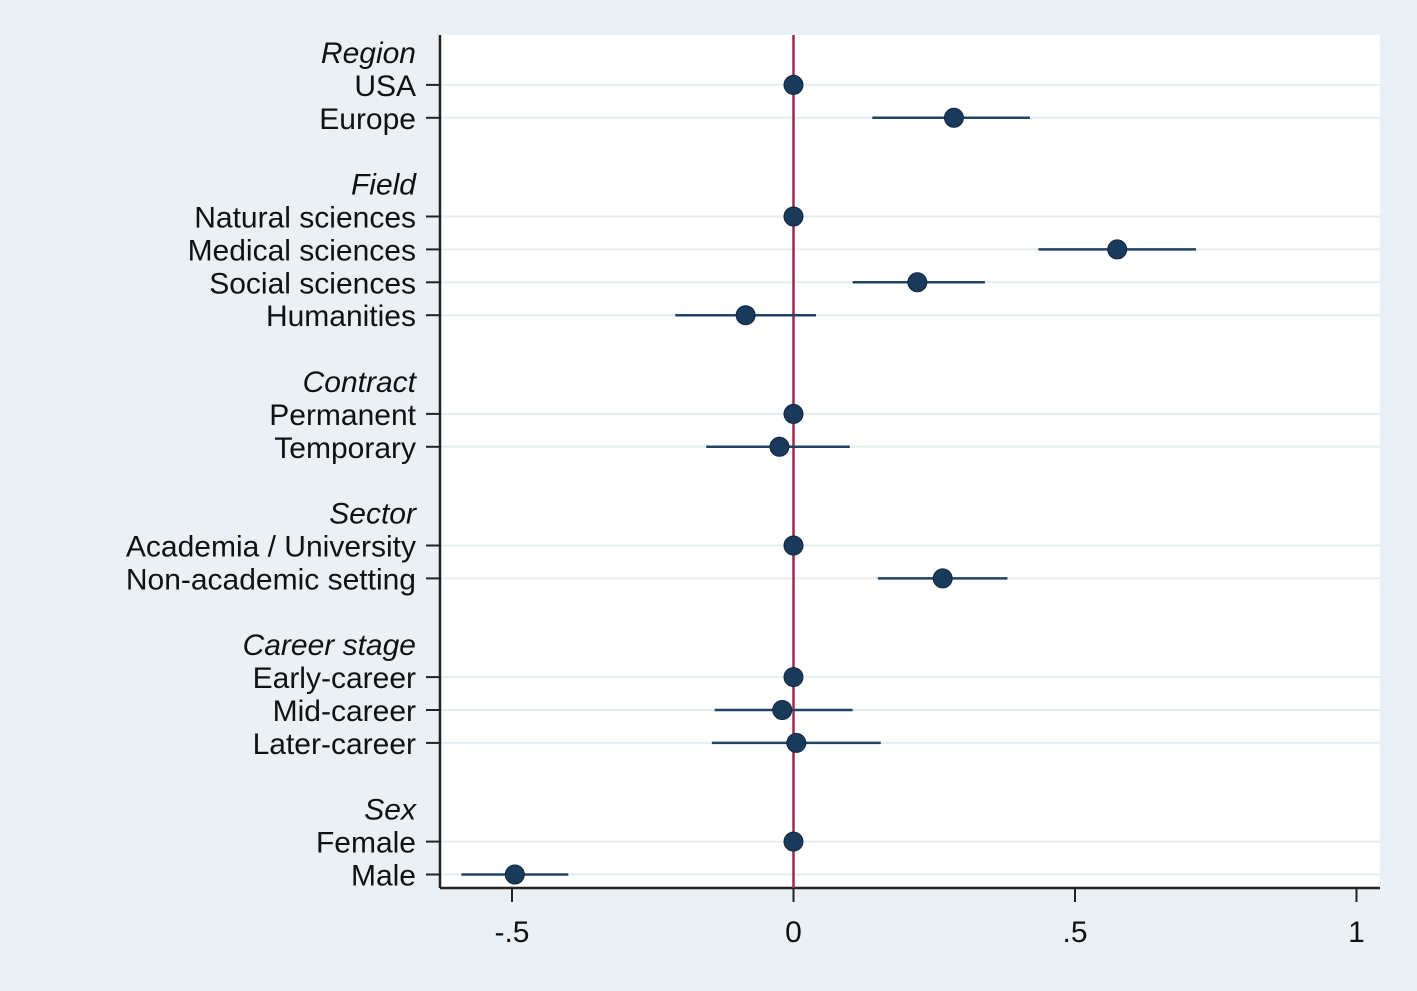 This screenshot has height=991, width=1417. Describe the element at coordinates (305, 218) in the screenshot. I see `category-label: Natural sciences` at that location.